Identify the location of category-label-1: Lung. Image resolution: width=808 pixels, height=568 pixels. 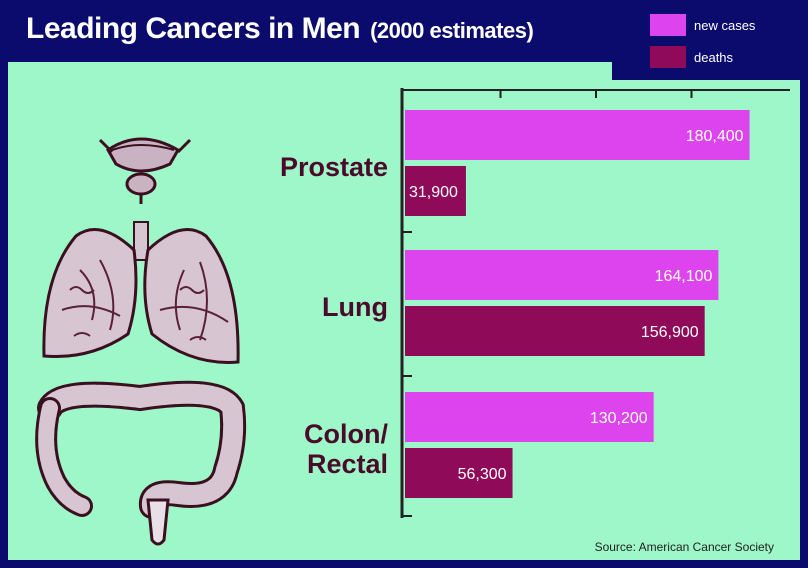
(355, 307).